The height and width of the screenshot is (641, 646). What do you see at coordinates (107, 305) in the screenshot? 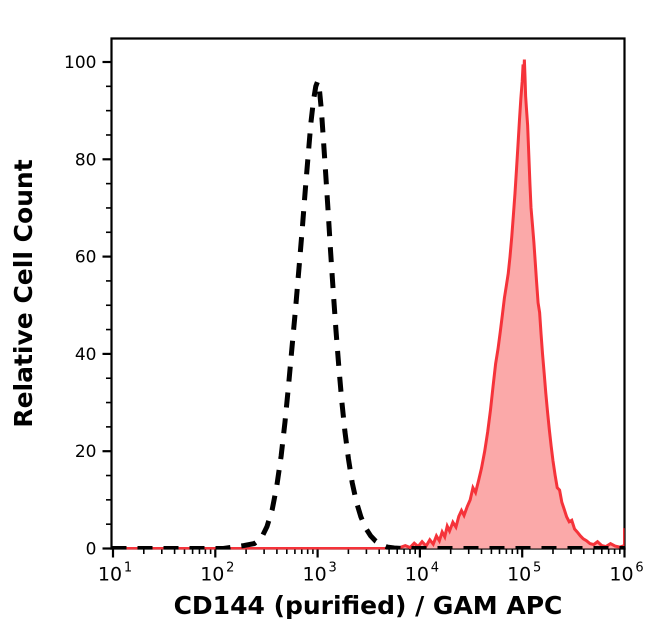
I see `y-axis-ticks` at bounding box center [107, 305].